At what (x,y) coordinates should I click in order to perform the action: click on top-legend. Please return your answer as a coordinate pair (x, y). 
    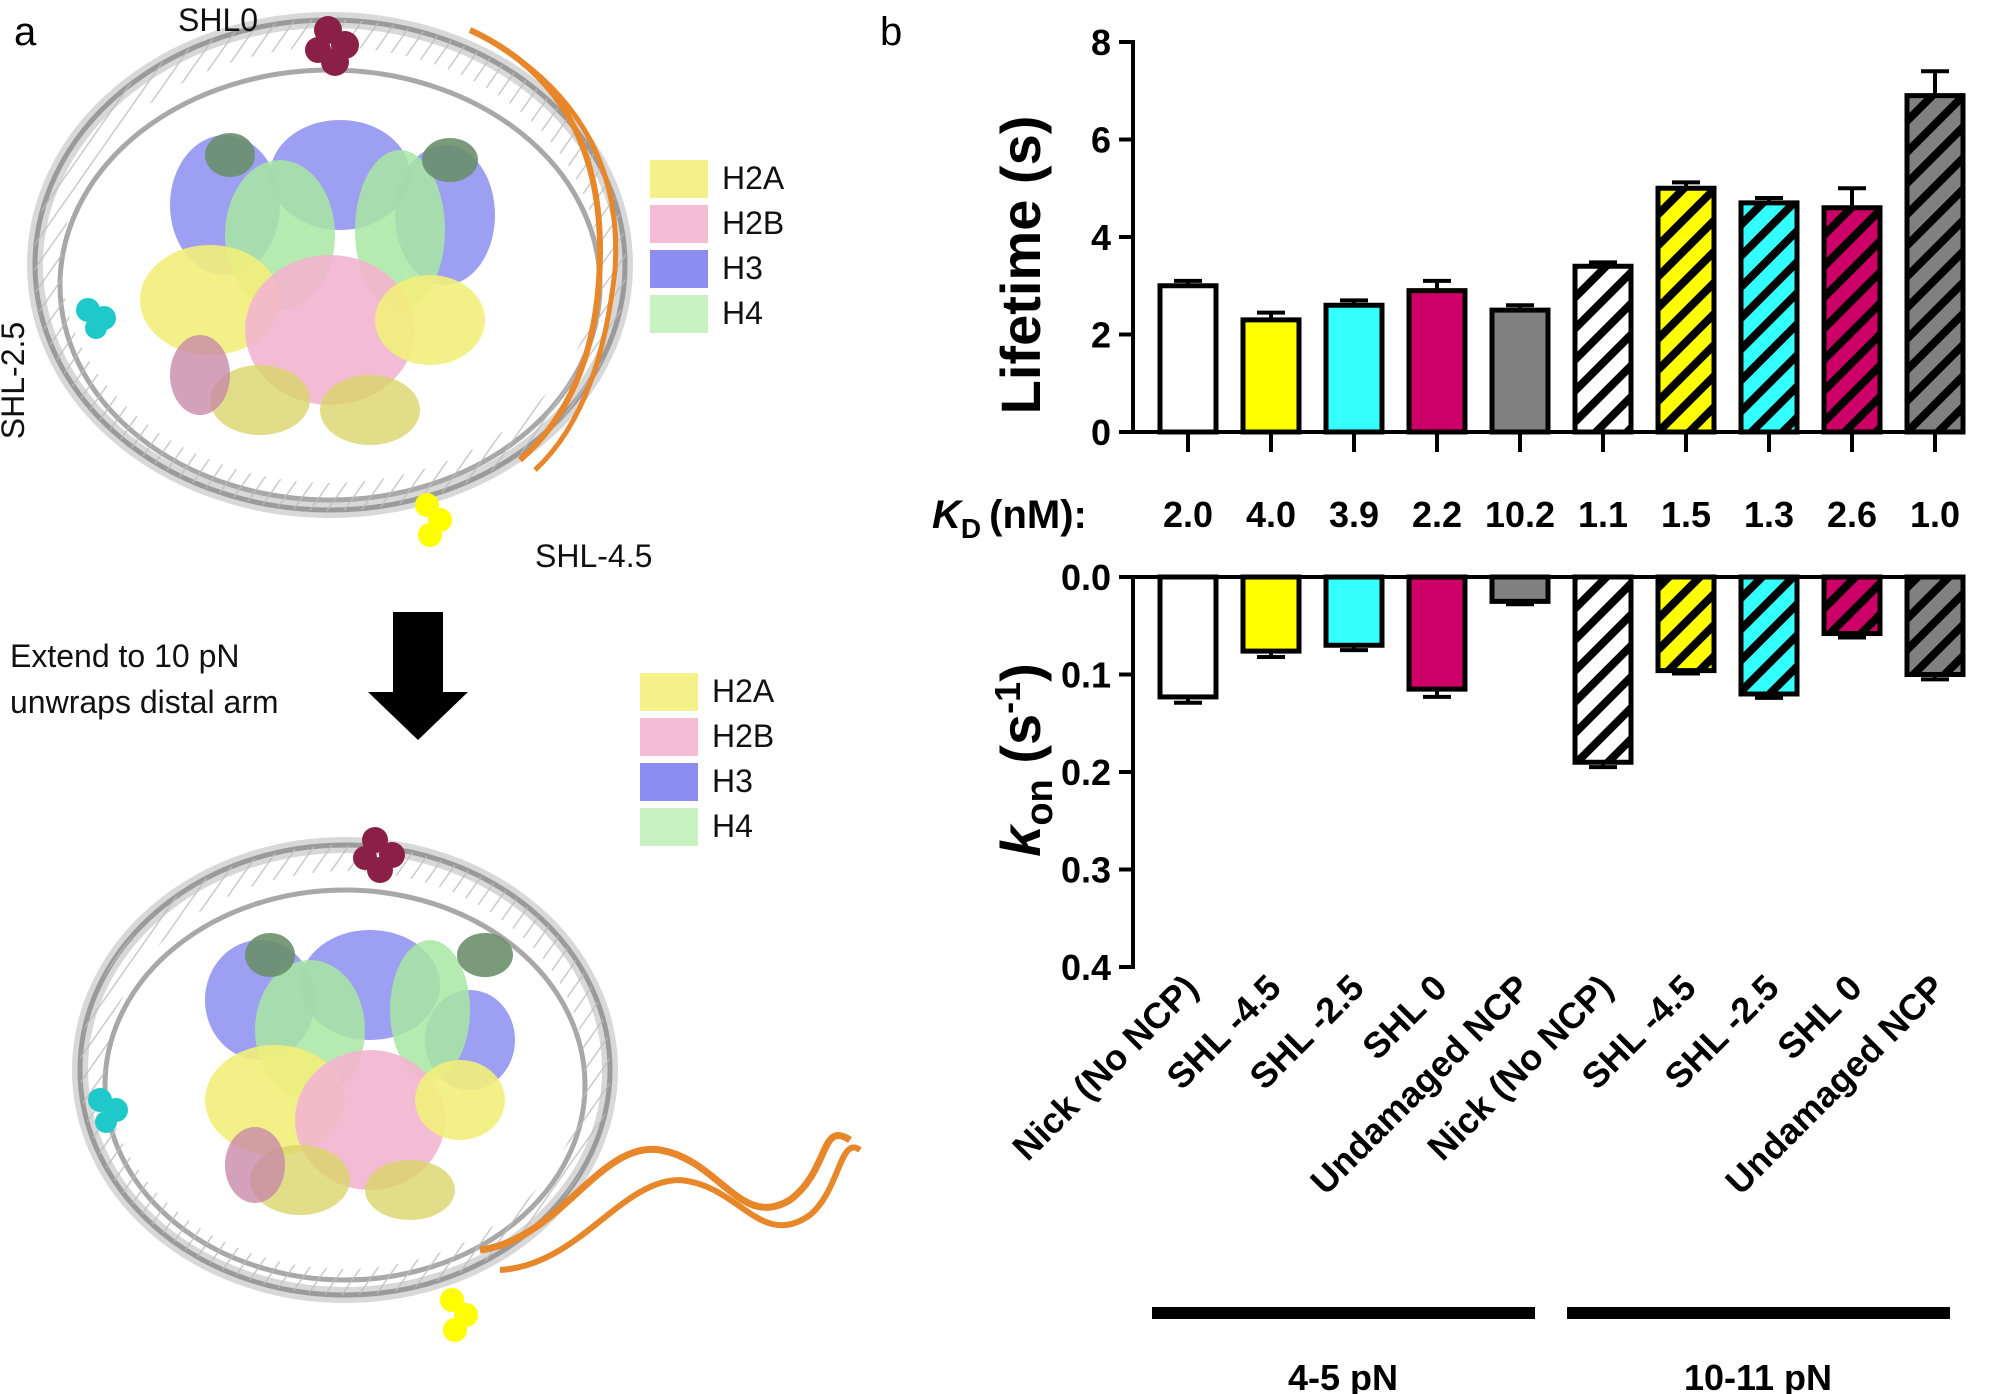
    Looking at the image, I should click on (679, 246).